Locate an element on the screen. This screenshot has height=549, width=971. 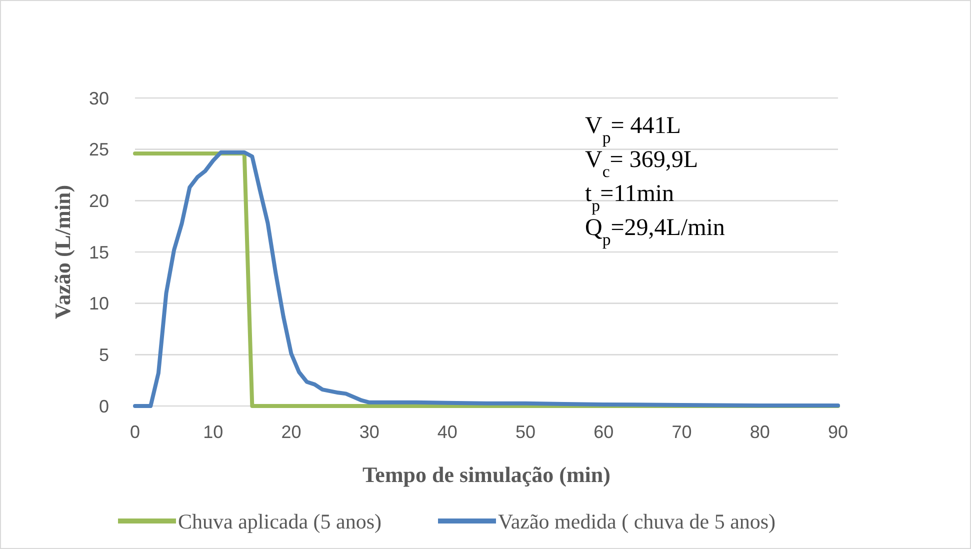
annotation: V$_{c}$= 369,9L is located at coordinates (641, 163).